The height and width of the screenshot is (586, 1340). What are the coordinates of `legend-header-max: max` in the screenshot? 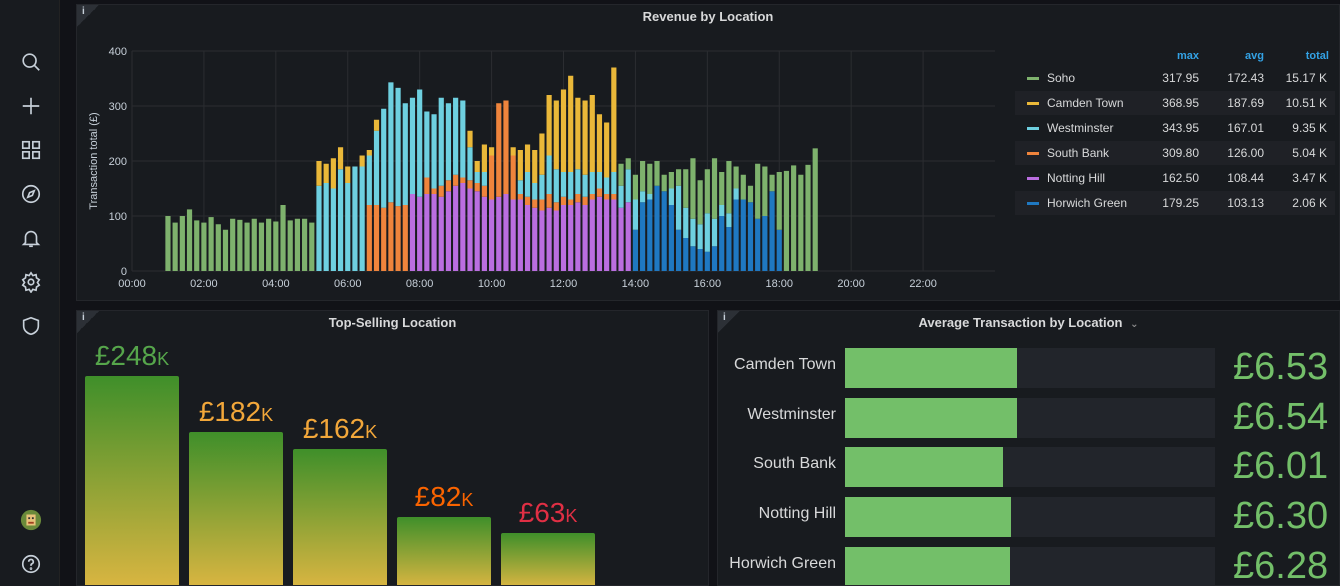 It's located at (1187, 56).